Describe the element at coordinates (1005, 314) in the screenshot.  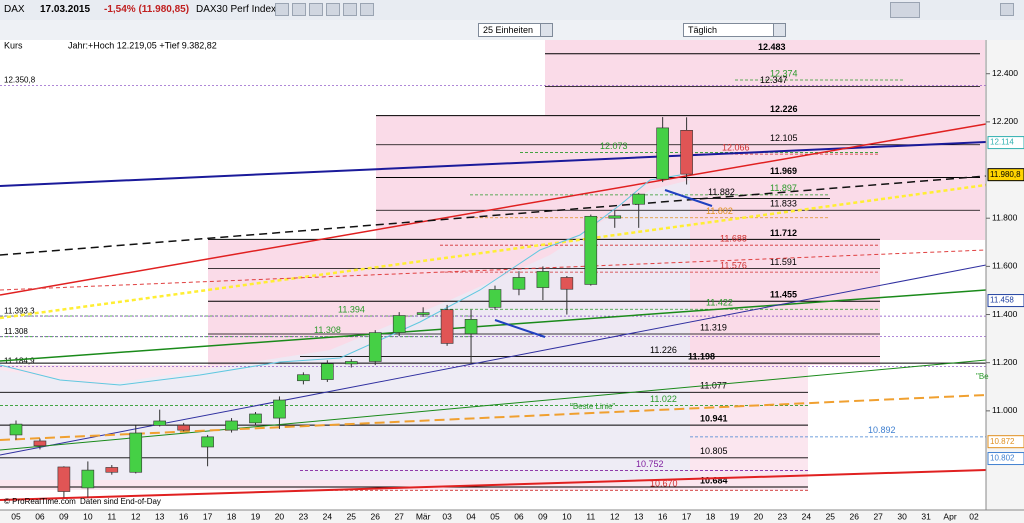
I see `y-tick-label: 11.400` at that location.